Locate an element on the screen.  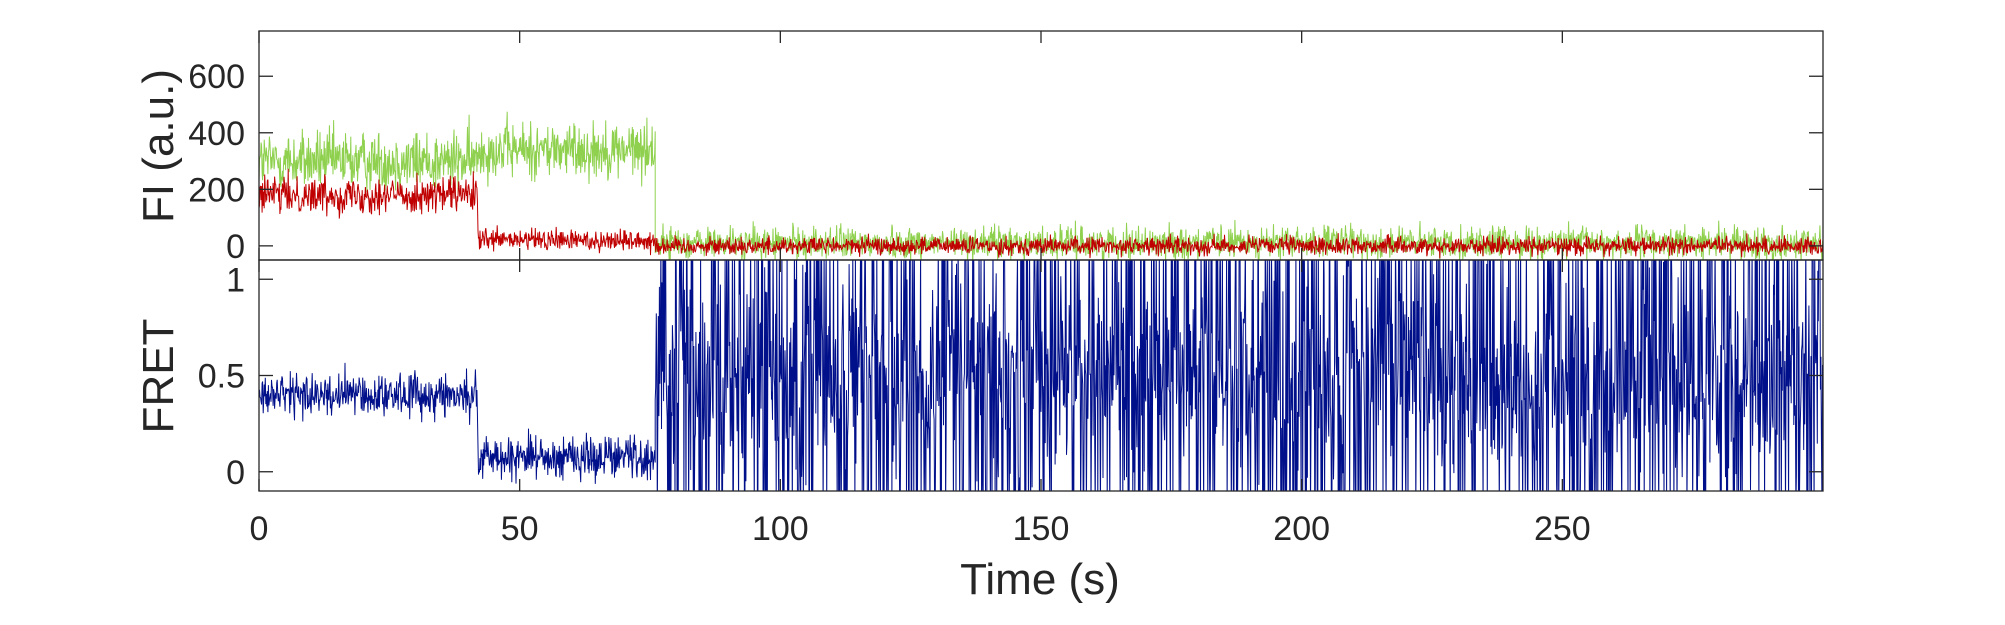
y-tick-label: 200 is located at coordinates (216, 190).